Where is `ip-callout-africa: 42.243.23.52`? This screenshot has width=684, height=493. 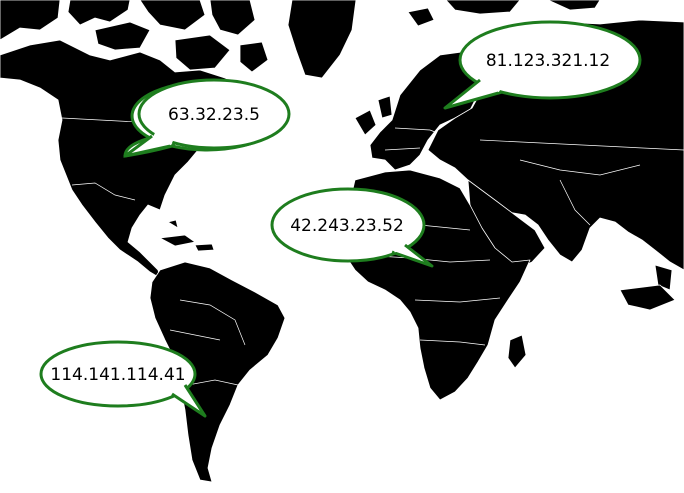 ip-callout-africa: 42.243.23.52 is located at coordinates (352, 227).